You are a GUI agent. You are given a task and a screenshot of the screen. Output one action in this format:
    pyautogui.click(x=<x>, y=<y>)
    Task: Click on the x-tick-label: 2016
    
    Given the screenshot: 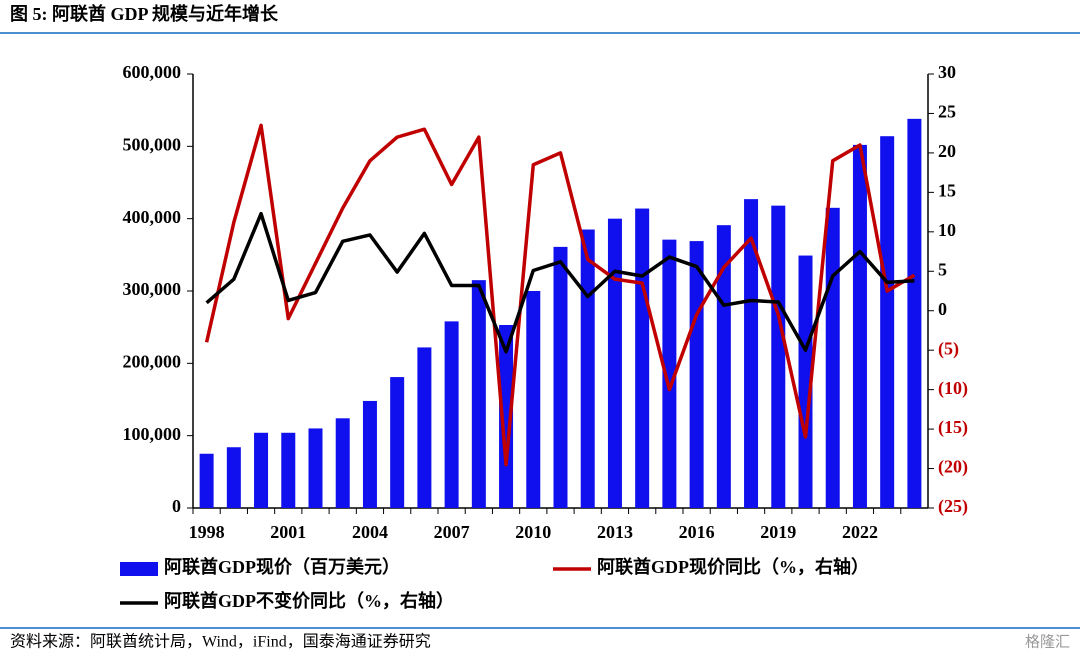 What is the action you would take?
    pyautogui.click(x=697, y=532)
    